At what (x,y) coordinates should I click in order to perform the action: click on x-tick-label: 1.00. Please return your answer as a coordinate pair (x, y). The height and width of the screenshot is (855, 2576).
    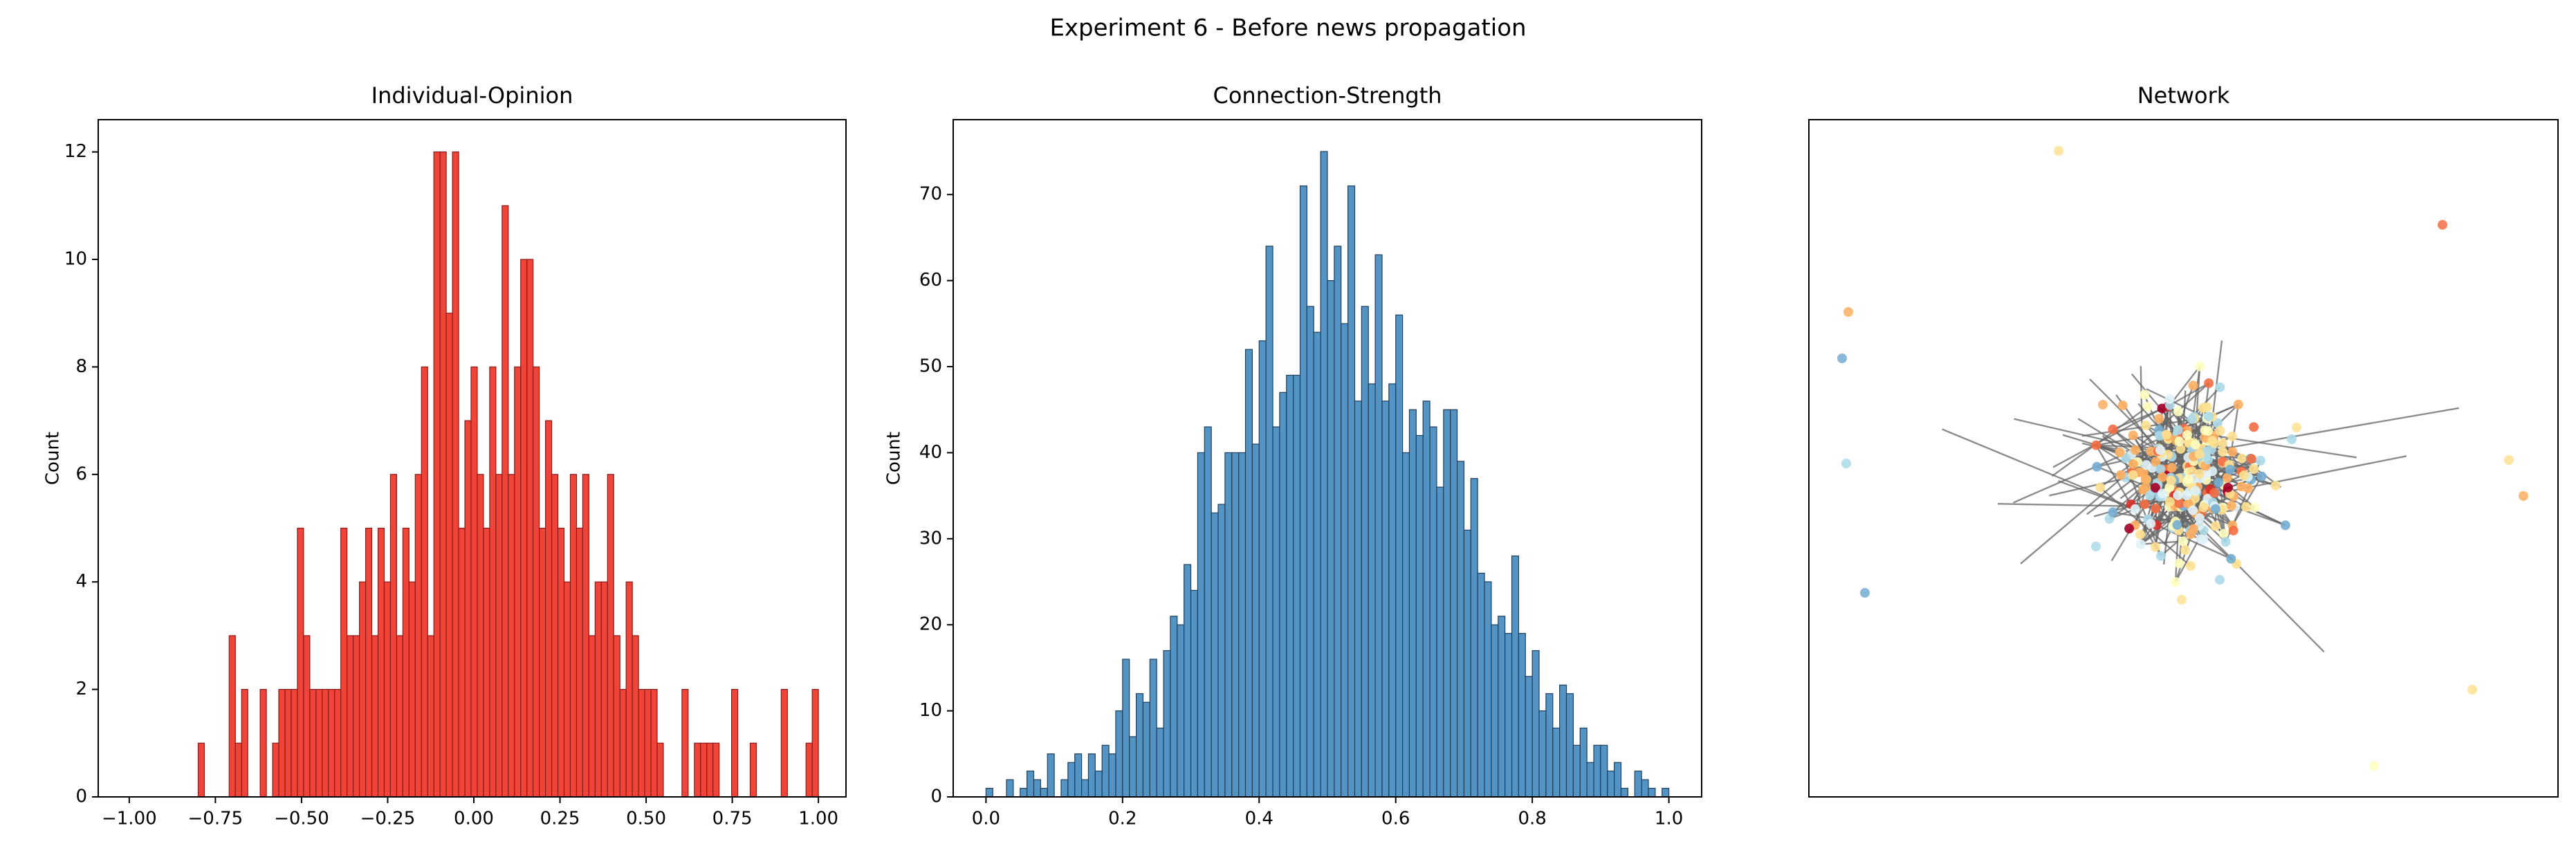
    Looking at the image, I should click on (818, 819).